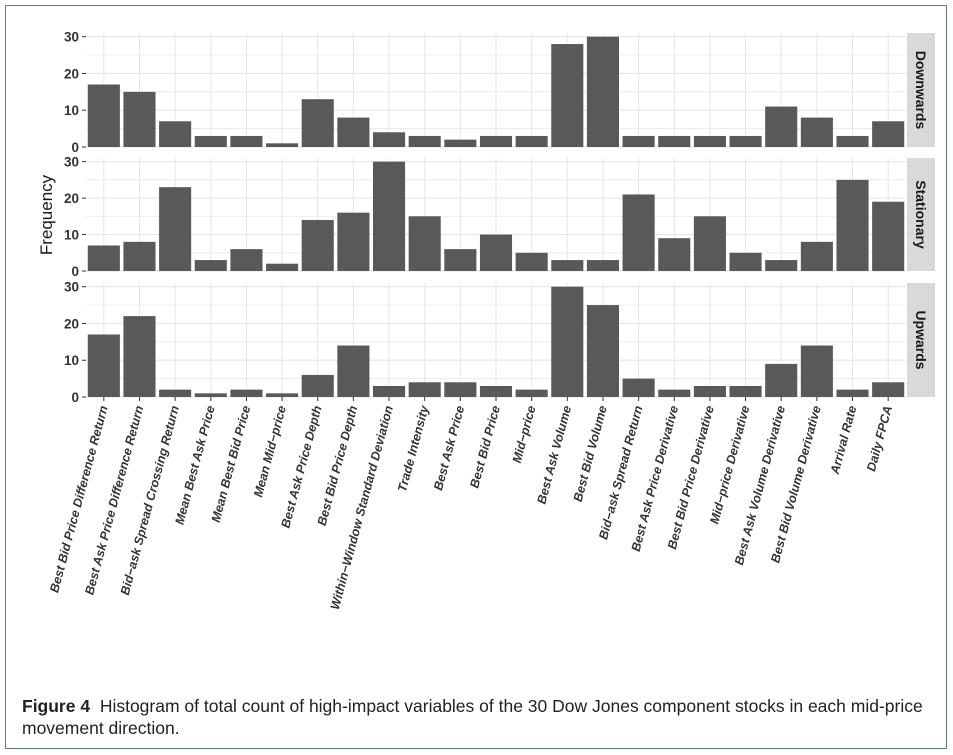 Image resolution: width=953 pixels, height=755 pixels. Describe the element at coordinates (231, 464) in the screenshot. I see `x-tick-label: Mean Best Bid Price` at that location.